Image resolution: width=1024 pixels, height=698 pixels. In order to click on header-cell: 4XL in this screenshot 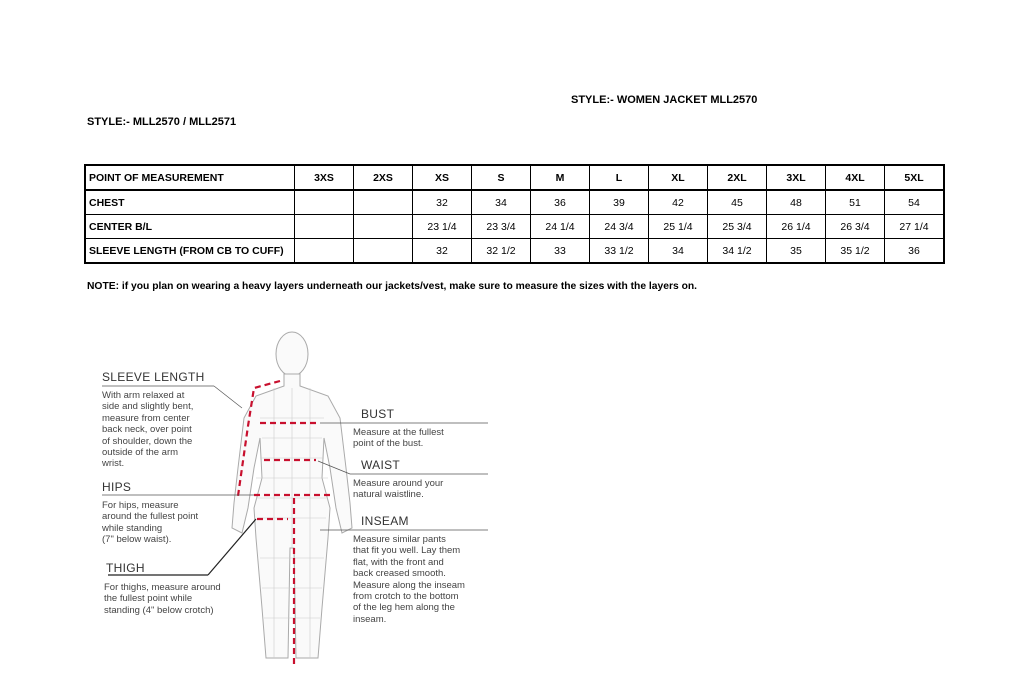, I will do `click(855, 177)`.